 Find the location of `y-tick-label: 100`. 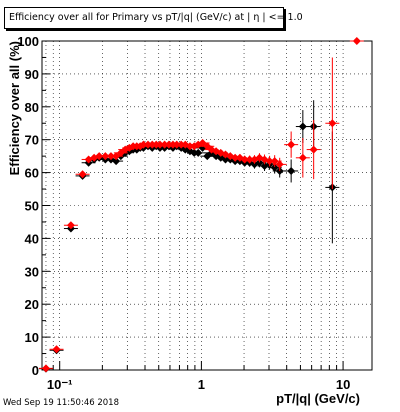

y-tick-label: 100 is located at coordinates (28, 41).